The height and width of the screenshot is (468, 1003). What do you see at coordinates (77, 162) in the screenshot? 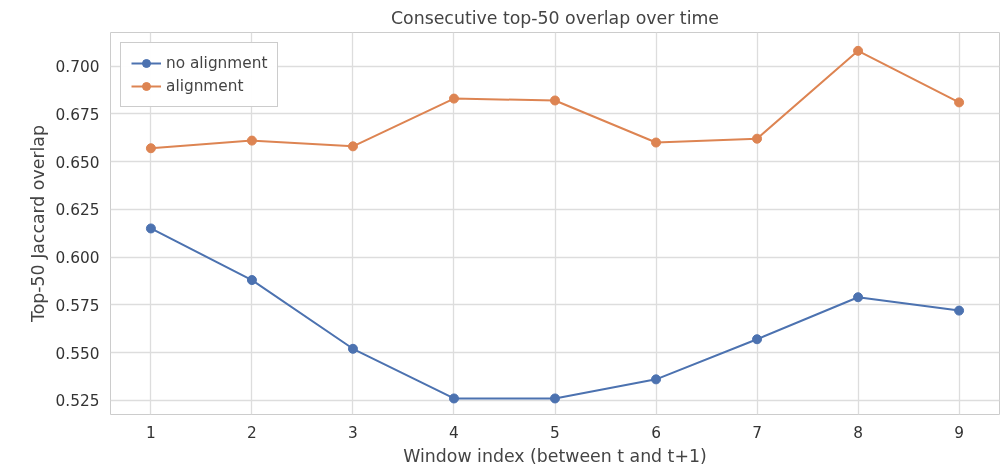
I see `y-tick-label: 0.650` at bounding box center [77, 162].